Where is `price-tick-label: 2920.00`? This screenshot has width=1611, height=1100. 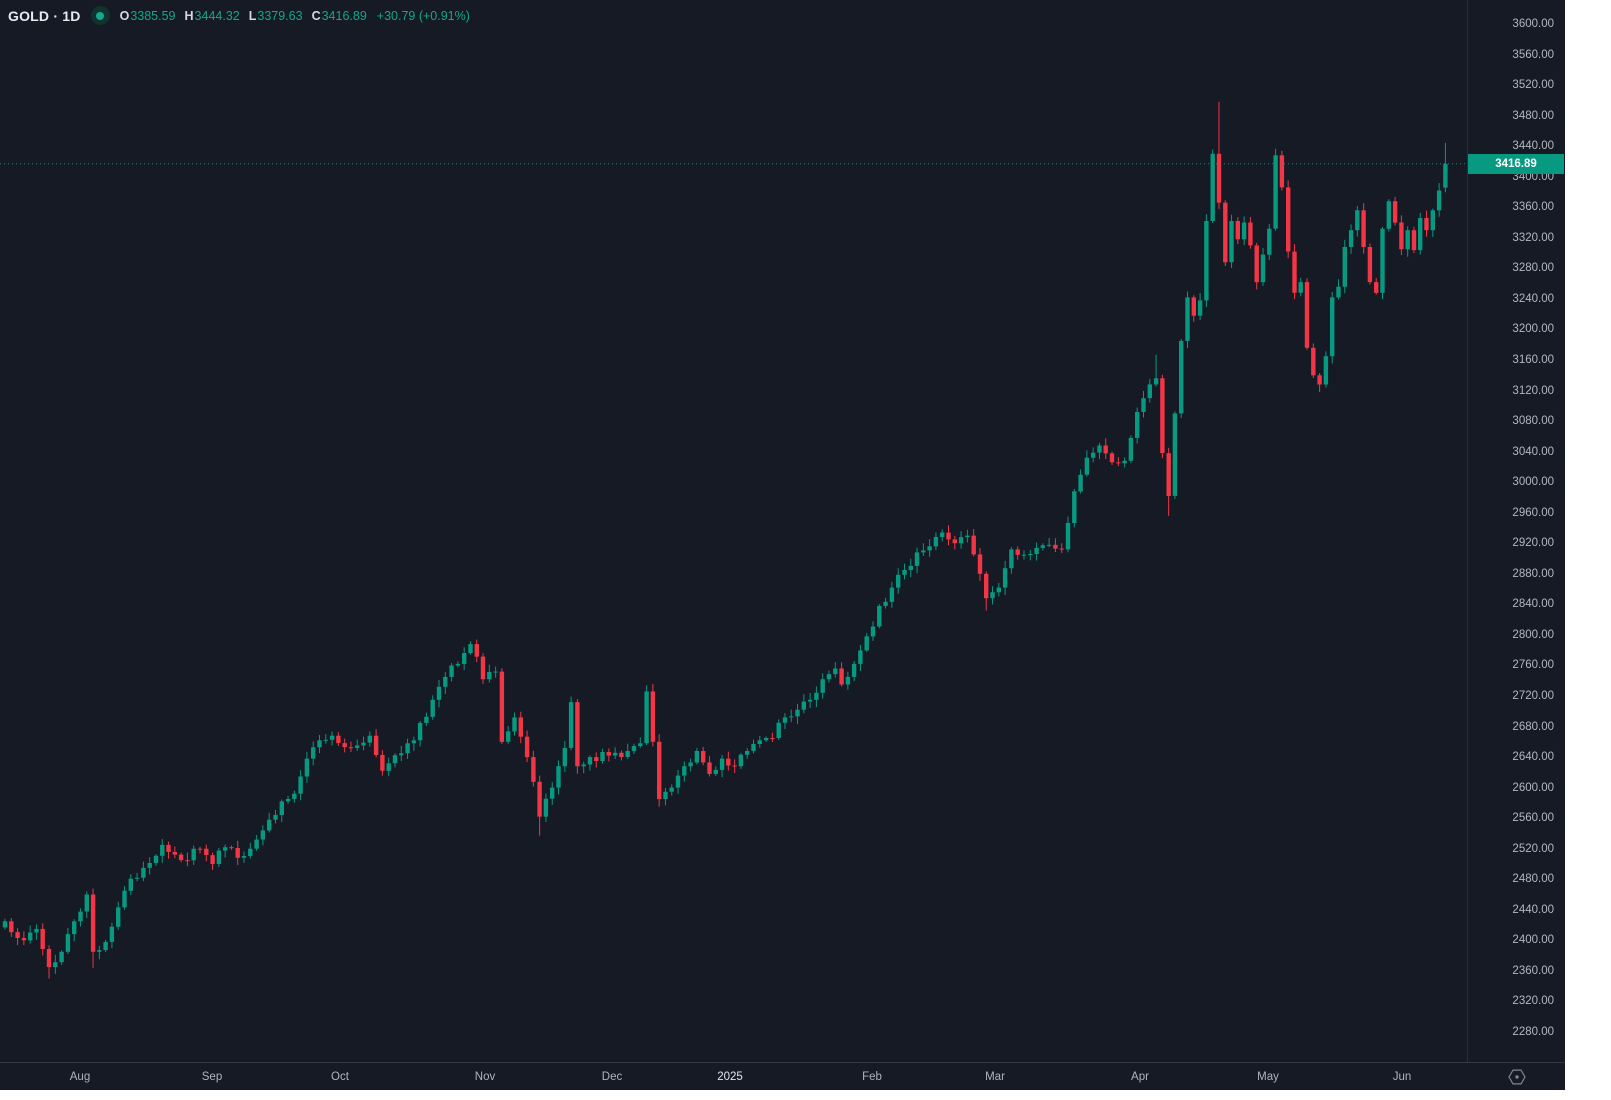 price-tick-label: 2920.00 is located at coordinates (1533, 543).